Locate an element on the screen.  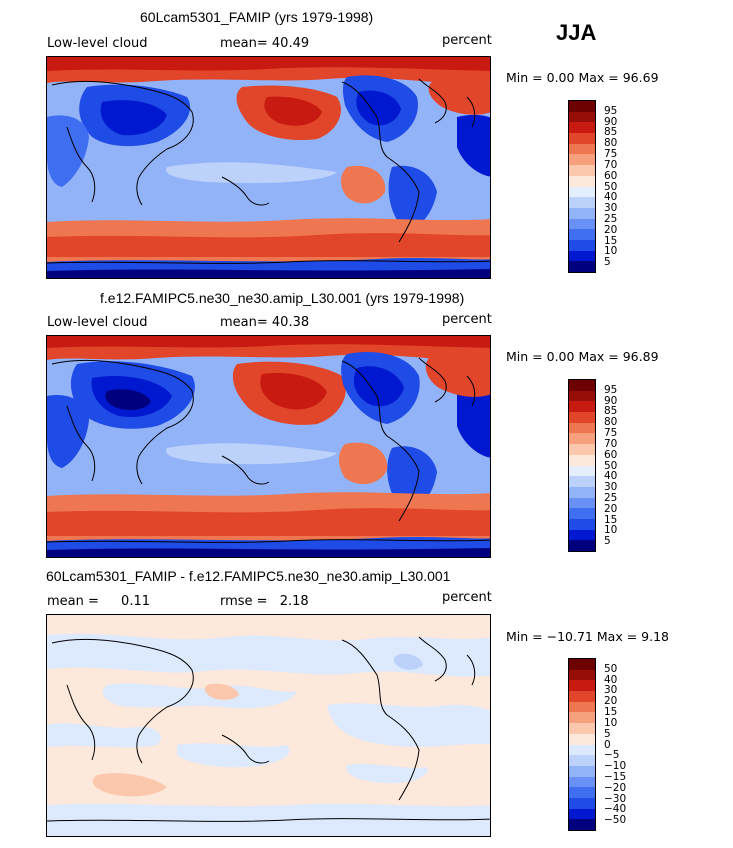
panel2-stat-value: 40.38 is located at coordinates (290, 322).